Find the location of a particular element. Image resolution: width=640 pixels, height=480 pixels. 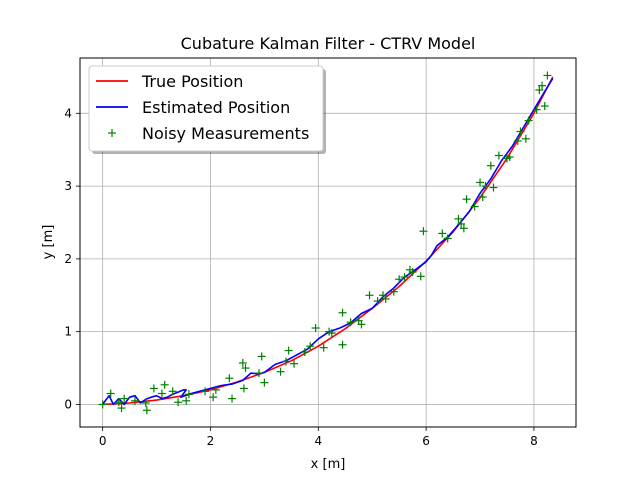

x-tick-label: 4 is located at coordinates (318, 441).